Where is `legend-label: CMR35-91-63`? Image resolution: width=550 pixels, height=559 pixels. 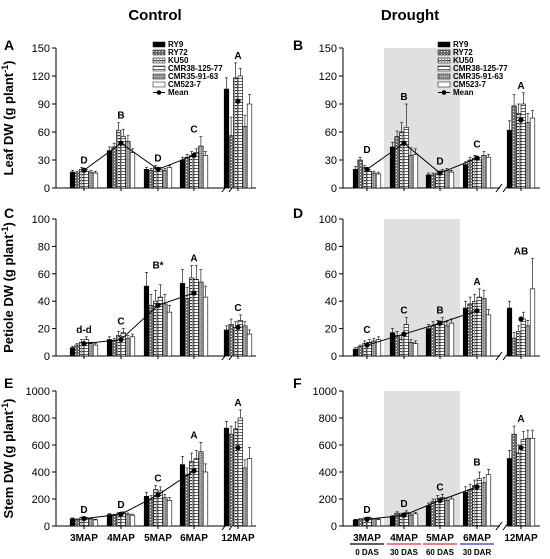
legend-label: CMR35-91-63 is located at coordinates (193, 76).